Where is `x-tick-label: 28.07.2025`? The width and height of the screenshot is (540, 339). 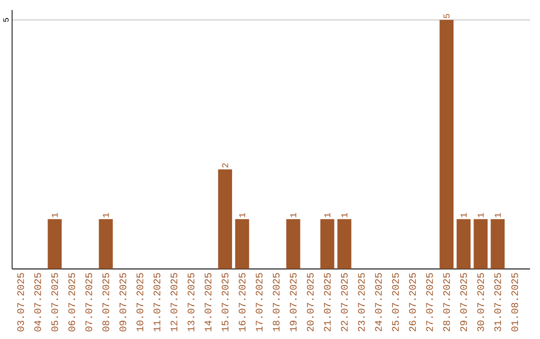
x-tick-label: 28.07.2025 is located at coordinates (446, 302).